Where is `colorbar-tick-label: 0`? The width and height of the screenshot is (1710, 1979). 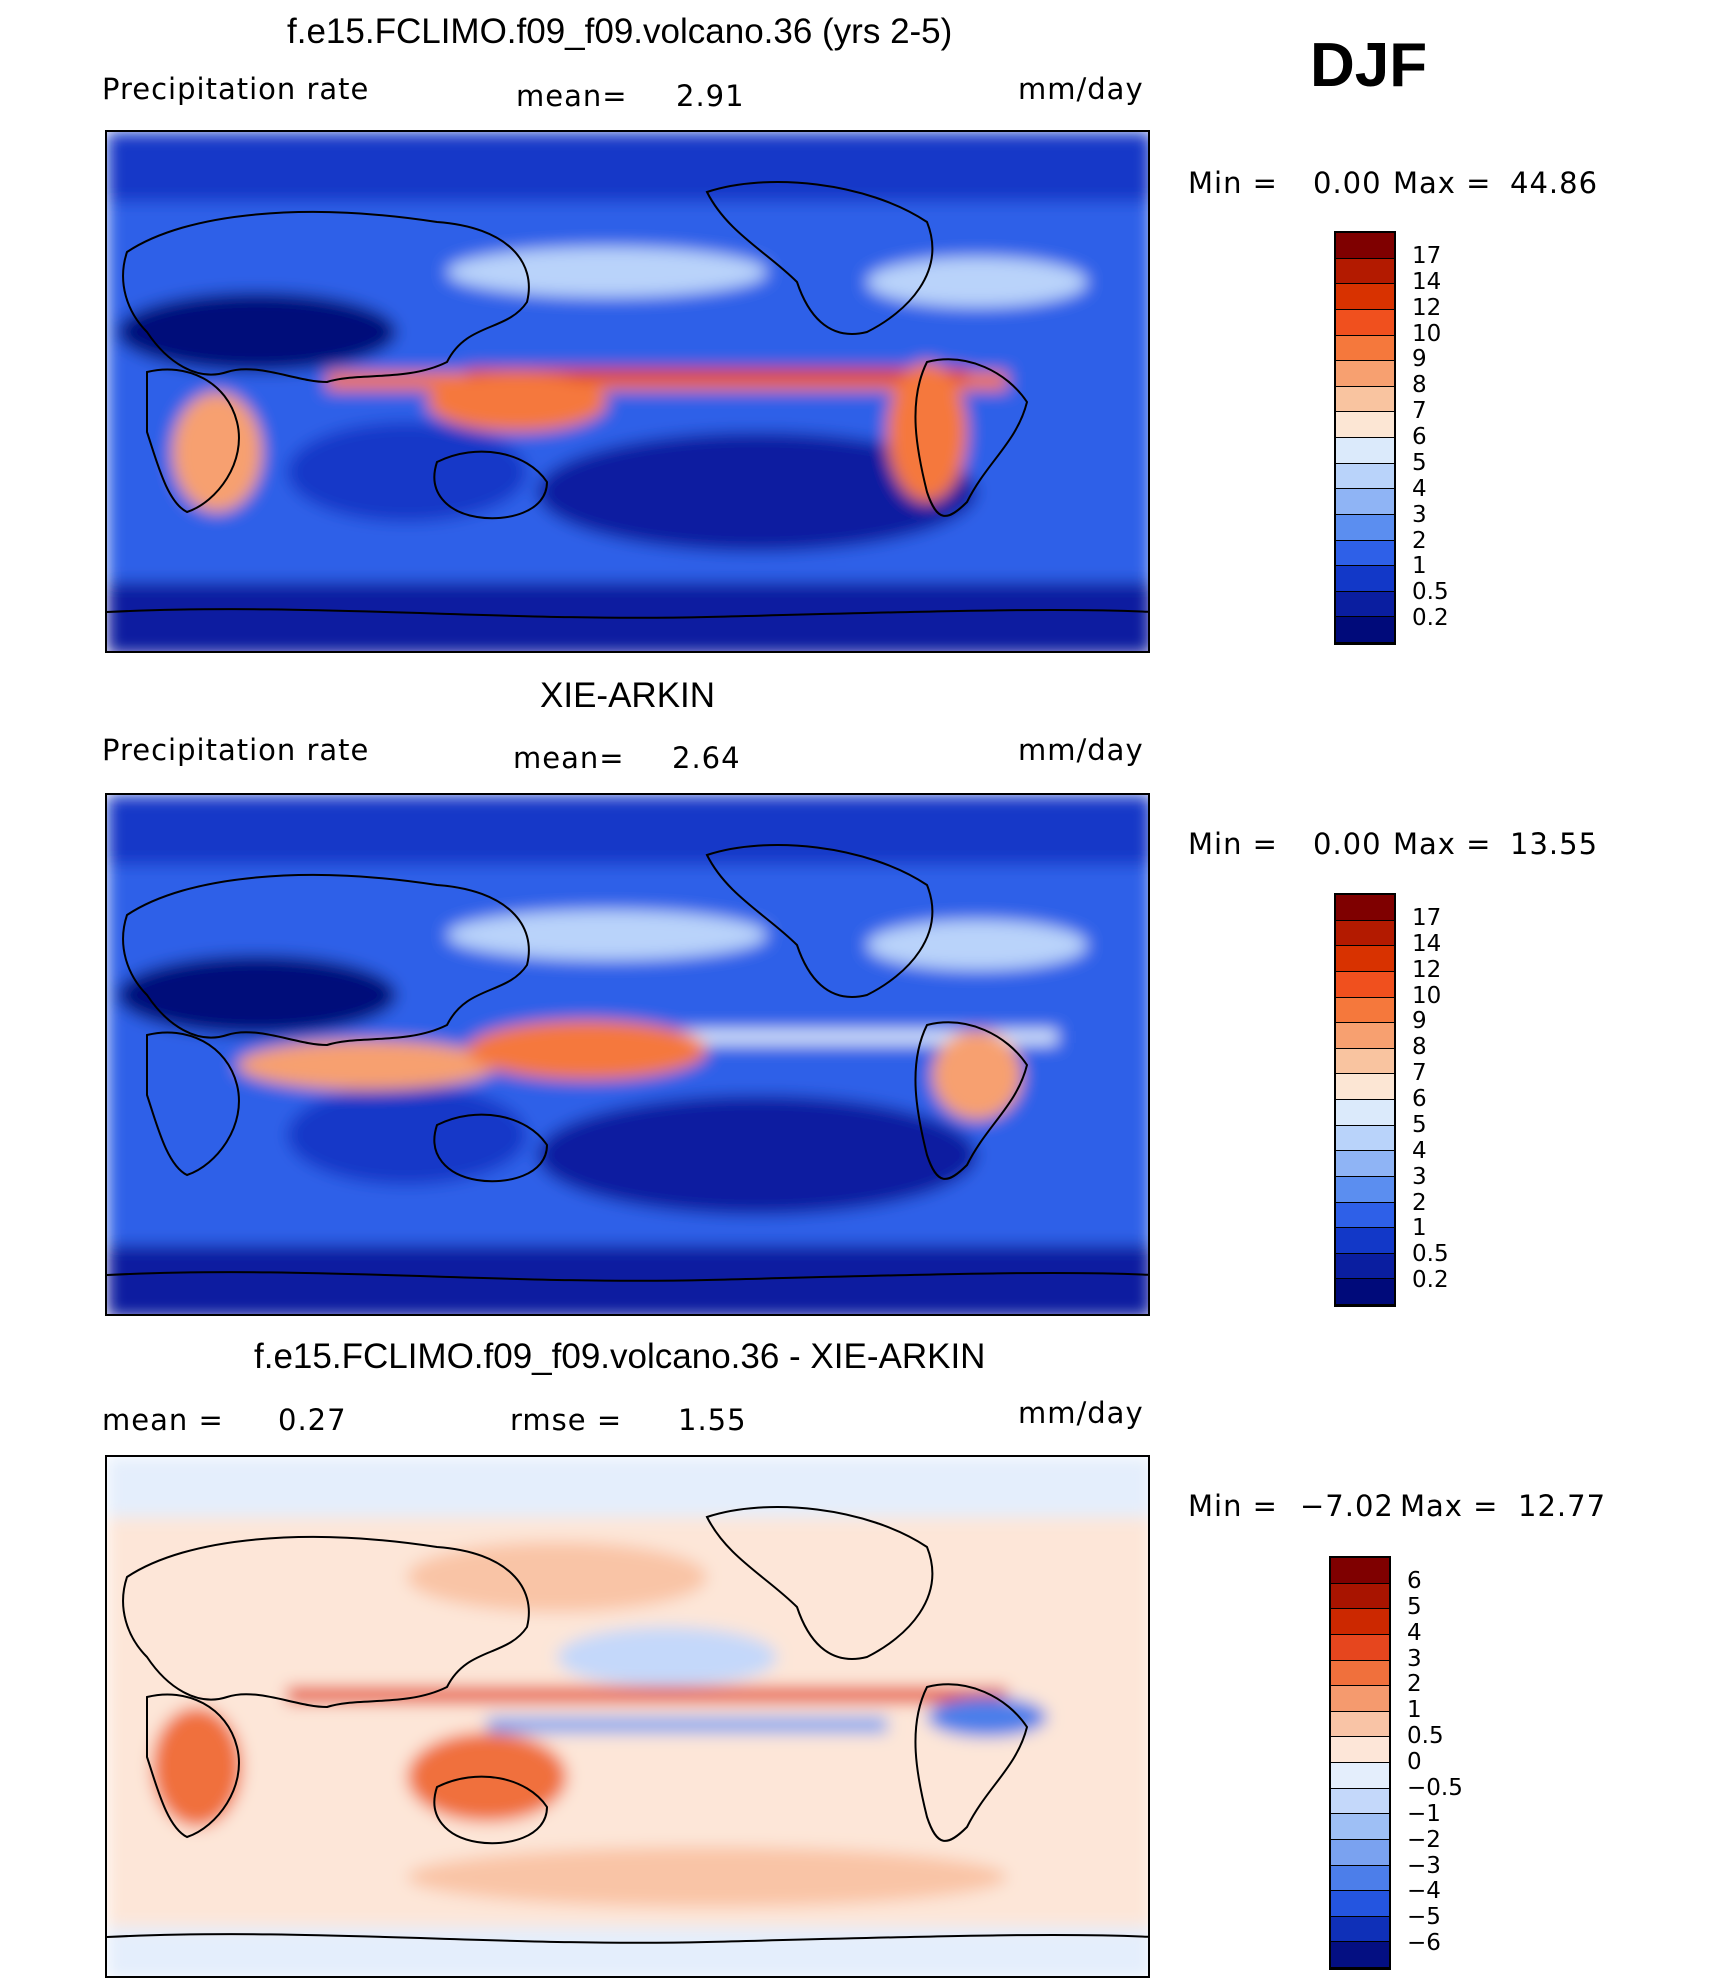 colorbar-tick-label: 0 is located at coordinates (1414, 1762).